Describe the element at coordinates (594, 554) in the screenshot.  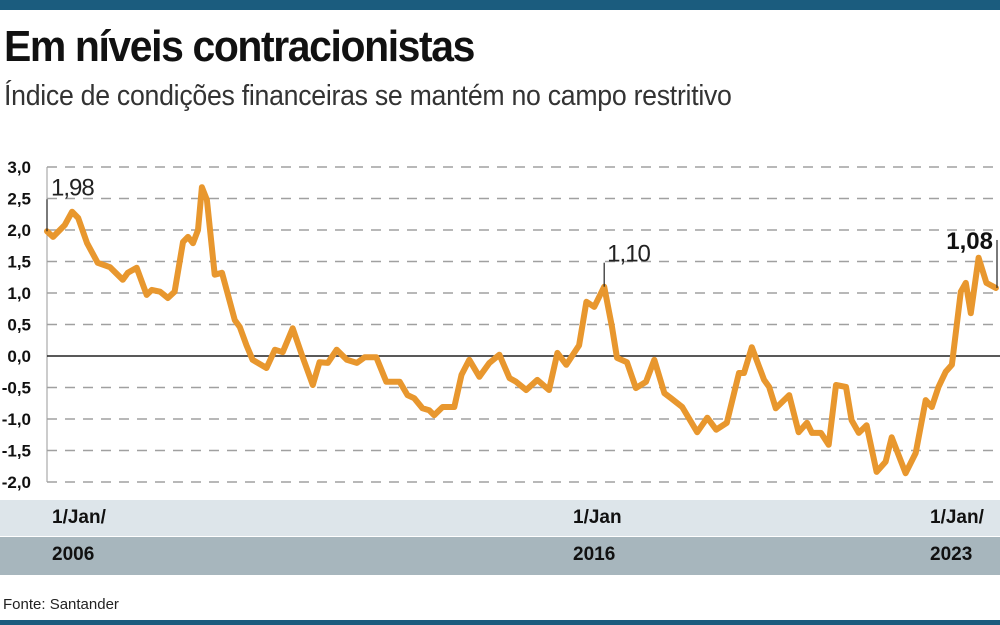
I see `x-tick-label-line2: 2016` at that location.